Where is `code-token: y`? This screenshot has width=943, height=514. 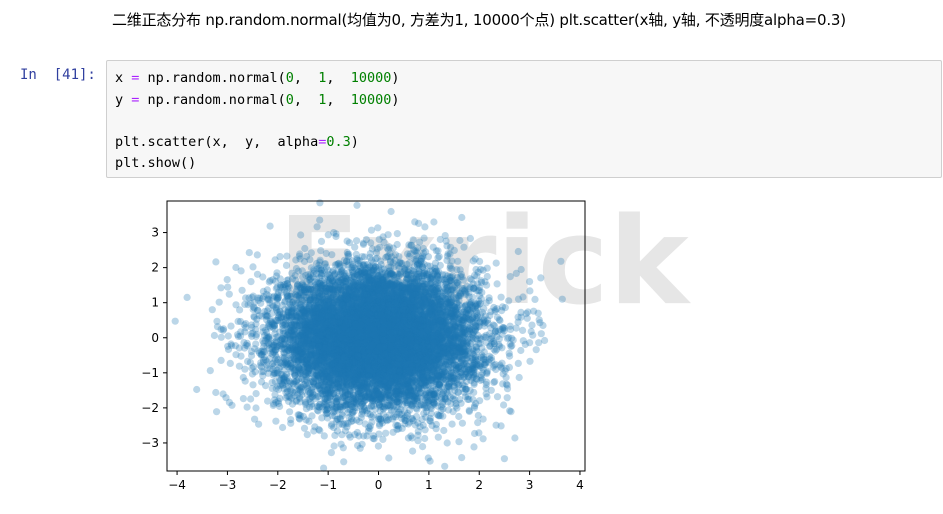
code-token: y is located at coordinates (123, 100).